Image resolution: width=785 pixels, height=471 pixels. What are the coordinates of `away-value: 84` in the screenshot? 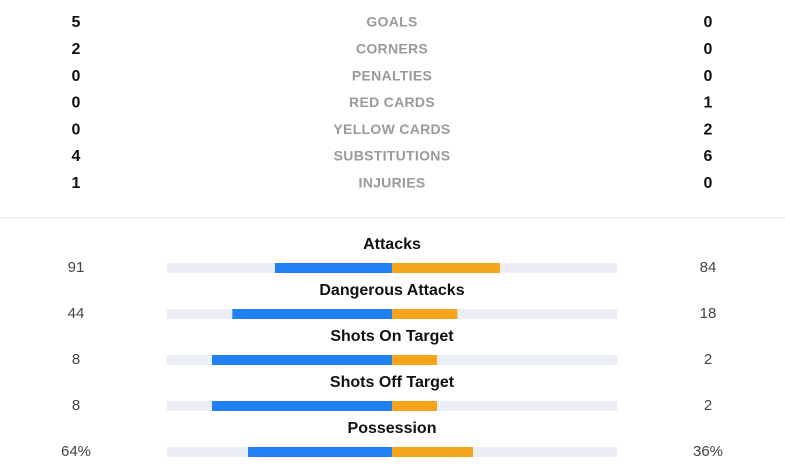 It's located at (708, 267).